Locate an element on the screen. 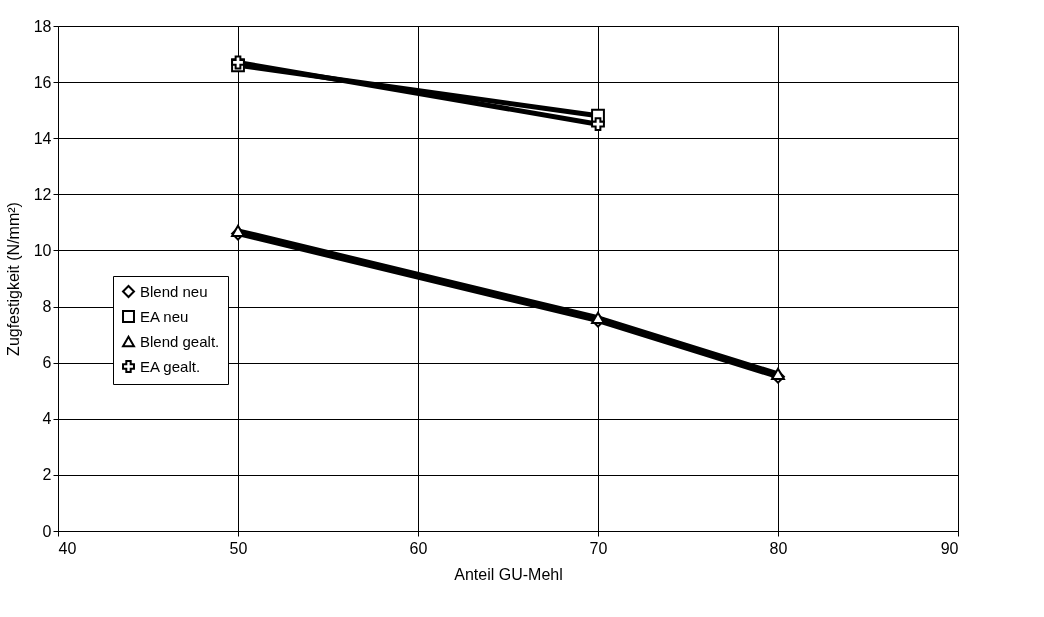 Image resolution: width=1044 pixels, height=617 pixels. y-axis-title: Zugfestigkeit (N/mm²) is located at coordinates (13, 279).